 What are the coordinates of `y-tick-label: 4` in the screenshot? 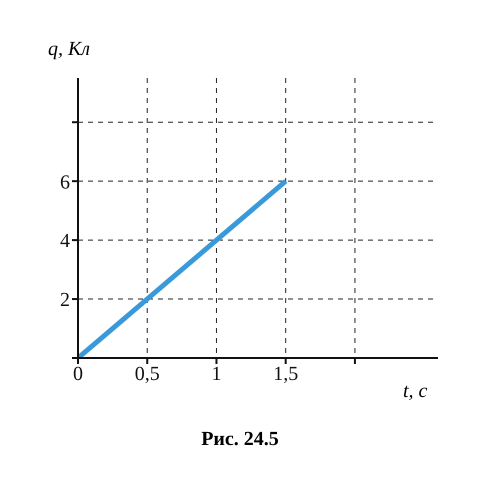 It's located at (65, 241).